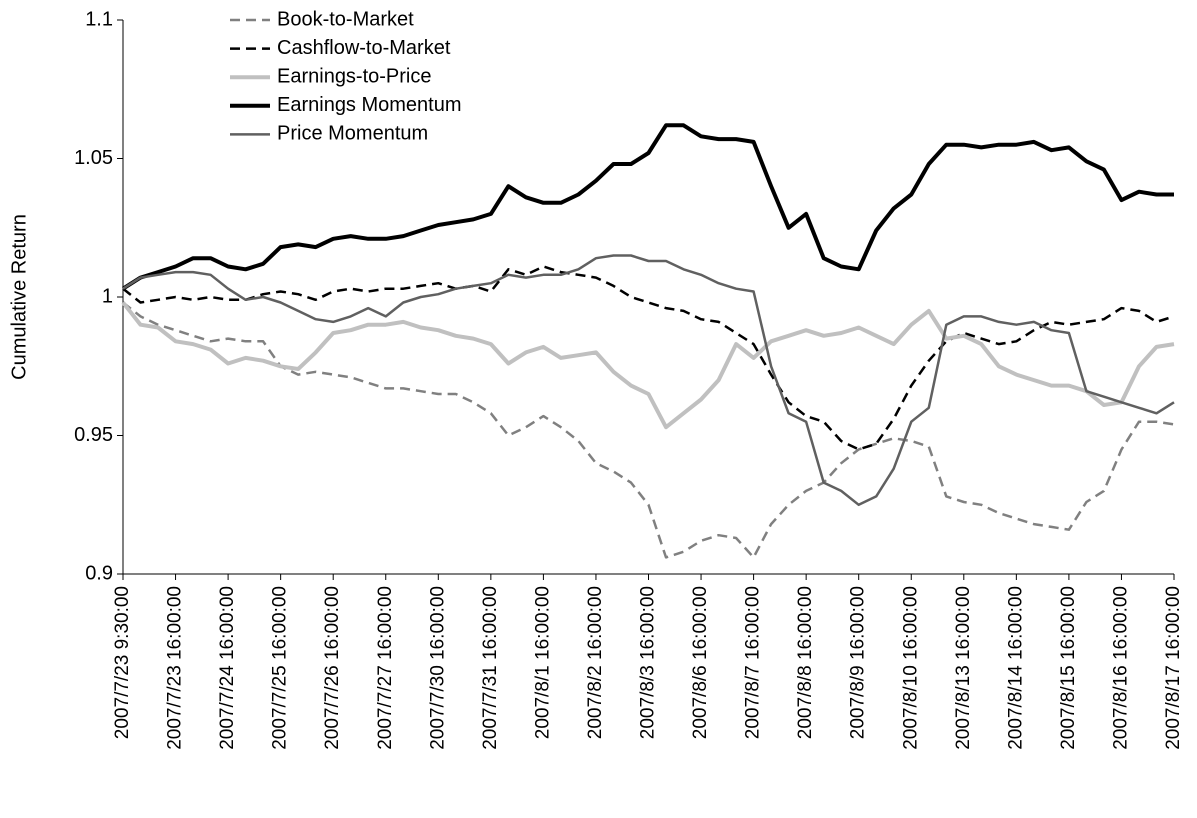 Image resolution: width=1197 pixels, height=818 pixels. Describe the element at coordinates (364, 48) in the screenshot. I see `legend-label: Cashflow-to-Market` at that location.